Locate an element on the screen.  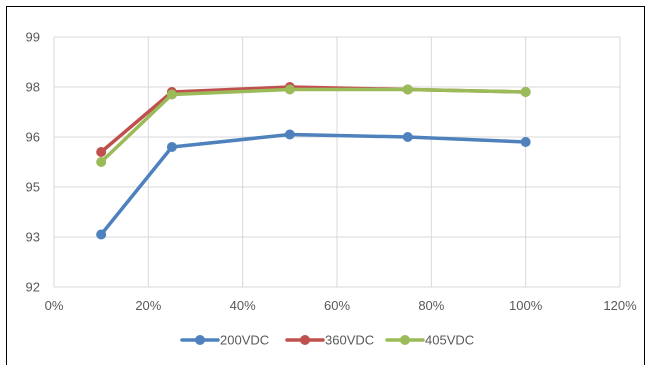
legend-label: 360VDC is located at coordinates (349, 340).